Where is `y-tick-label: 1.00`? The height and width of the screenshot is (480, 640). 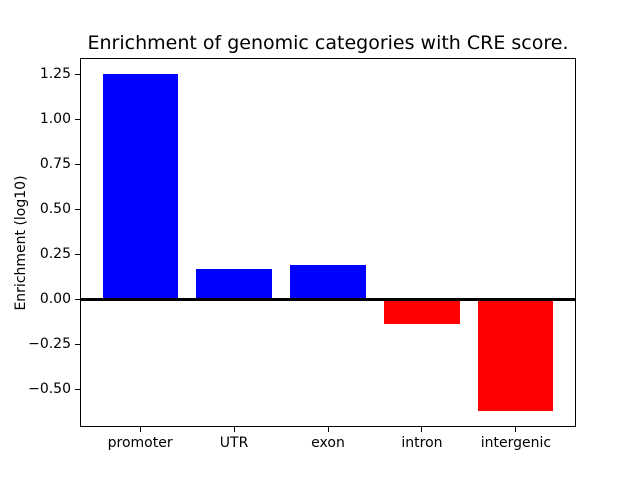 y-tick-label: 1.00 is located at coordinates (55, 119).